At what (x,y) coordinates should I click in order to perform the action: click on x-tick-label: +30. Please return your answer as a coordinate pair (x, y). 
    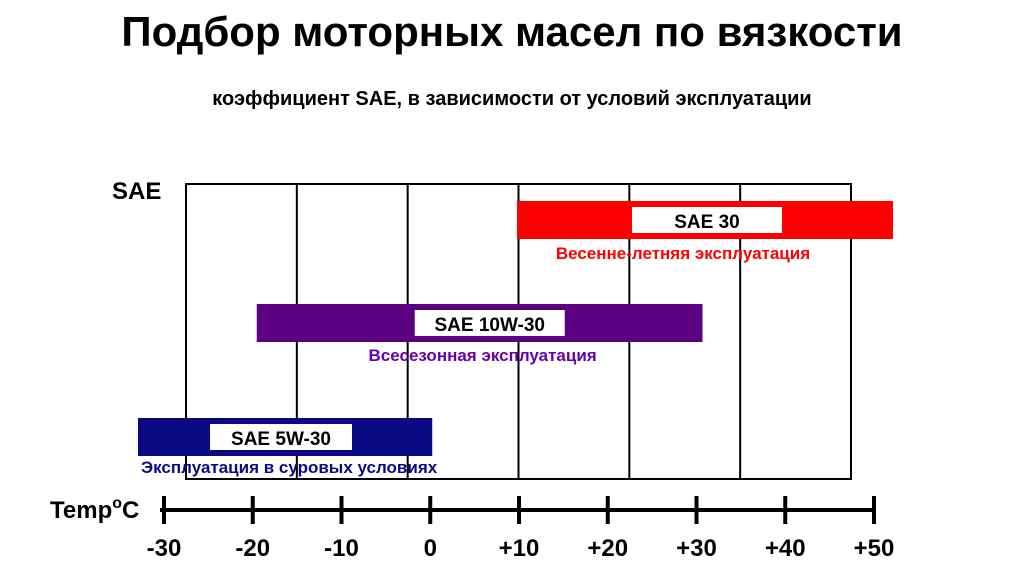
    Looking at the image, I should click on (696, 548).